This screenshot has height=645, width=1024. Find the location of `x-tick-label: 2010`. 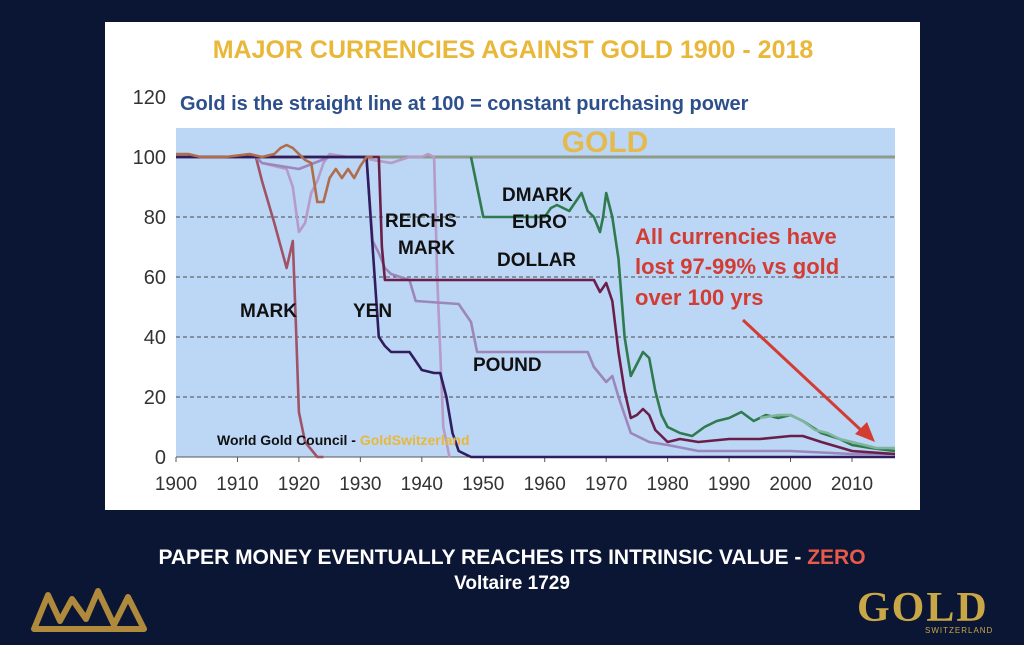

x-tick-label: 2010 is located at coordinates (852, 484).